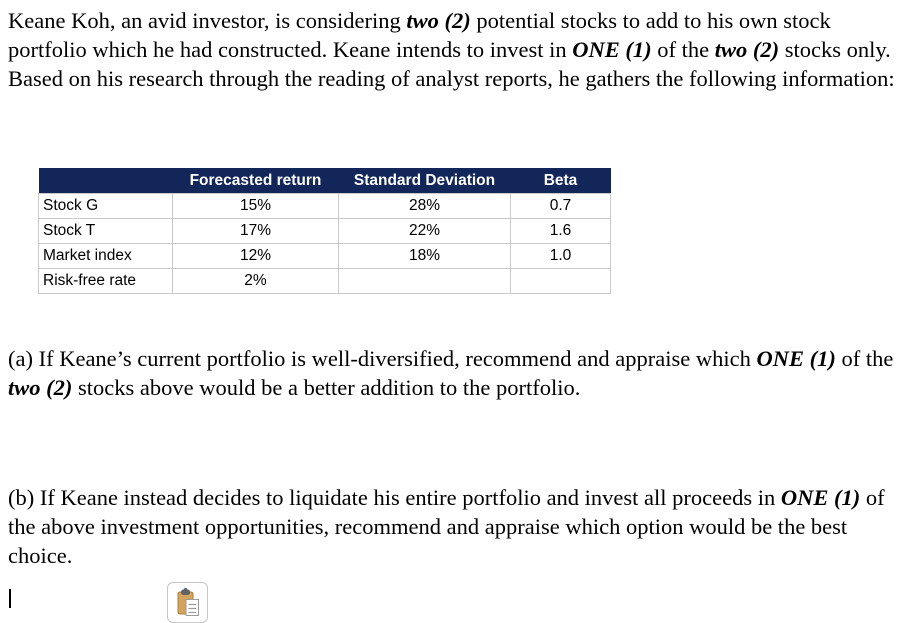  Describe the element at coordinates (560, 206) in the screenshot. I see `table-cell: 0.7` at that location.